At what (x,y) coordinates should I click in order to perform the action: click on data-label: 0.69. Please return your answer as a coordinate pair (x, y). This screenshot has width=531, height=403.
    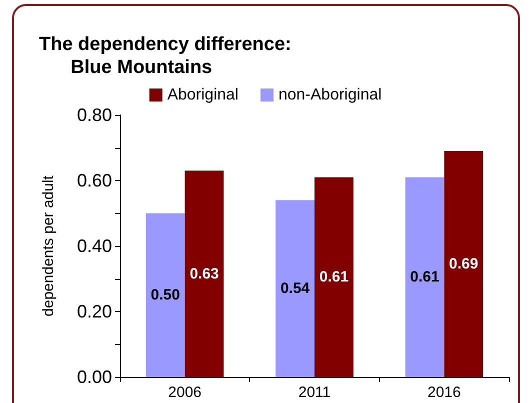
    Looking at the image, I should click on (463, 264).